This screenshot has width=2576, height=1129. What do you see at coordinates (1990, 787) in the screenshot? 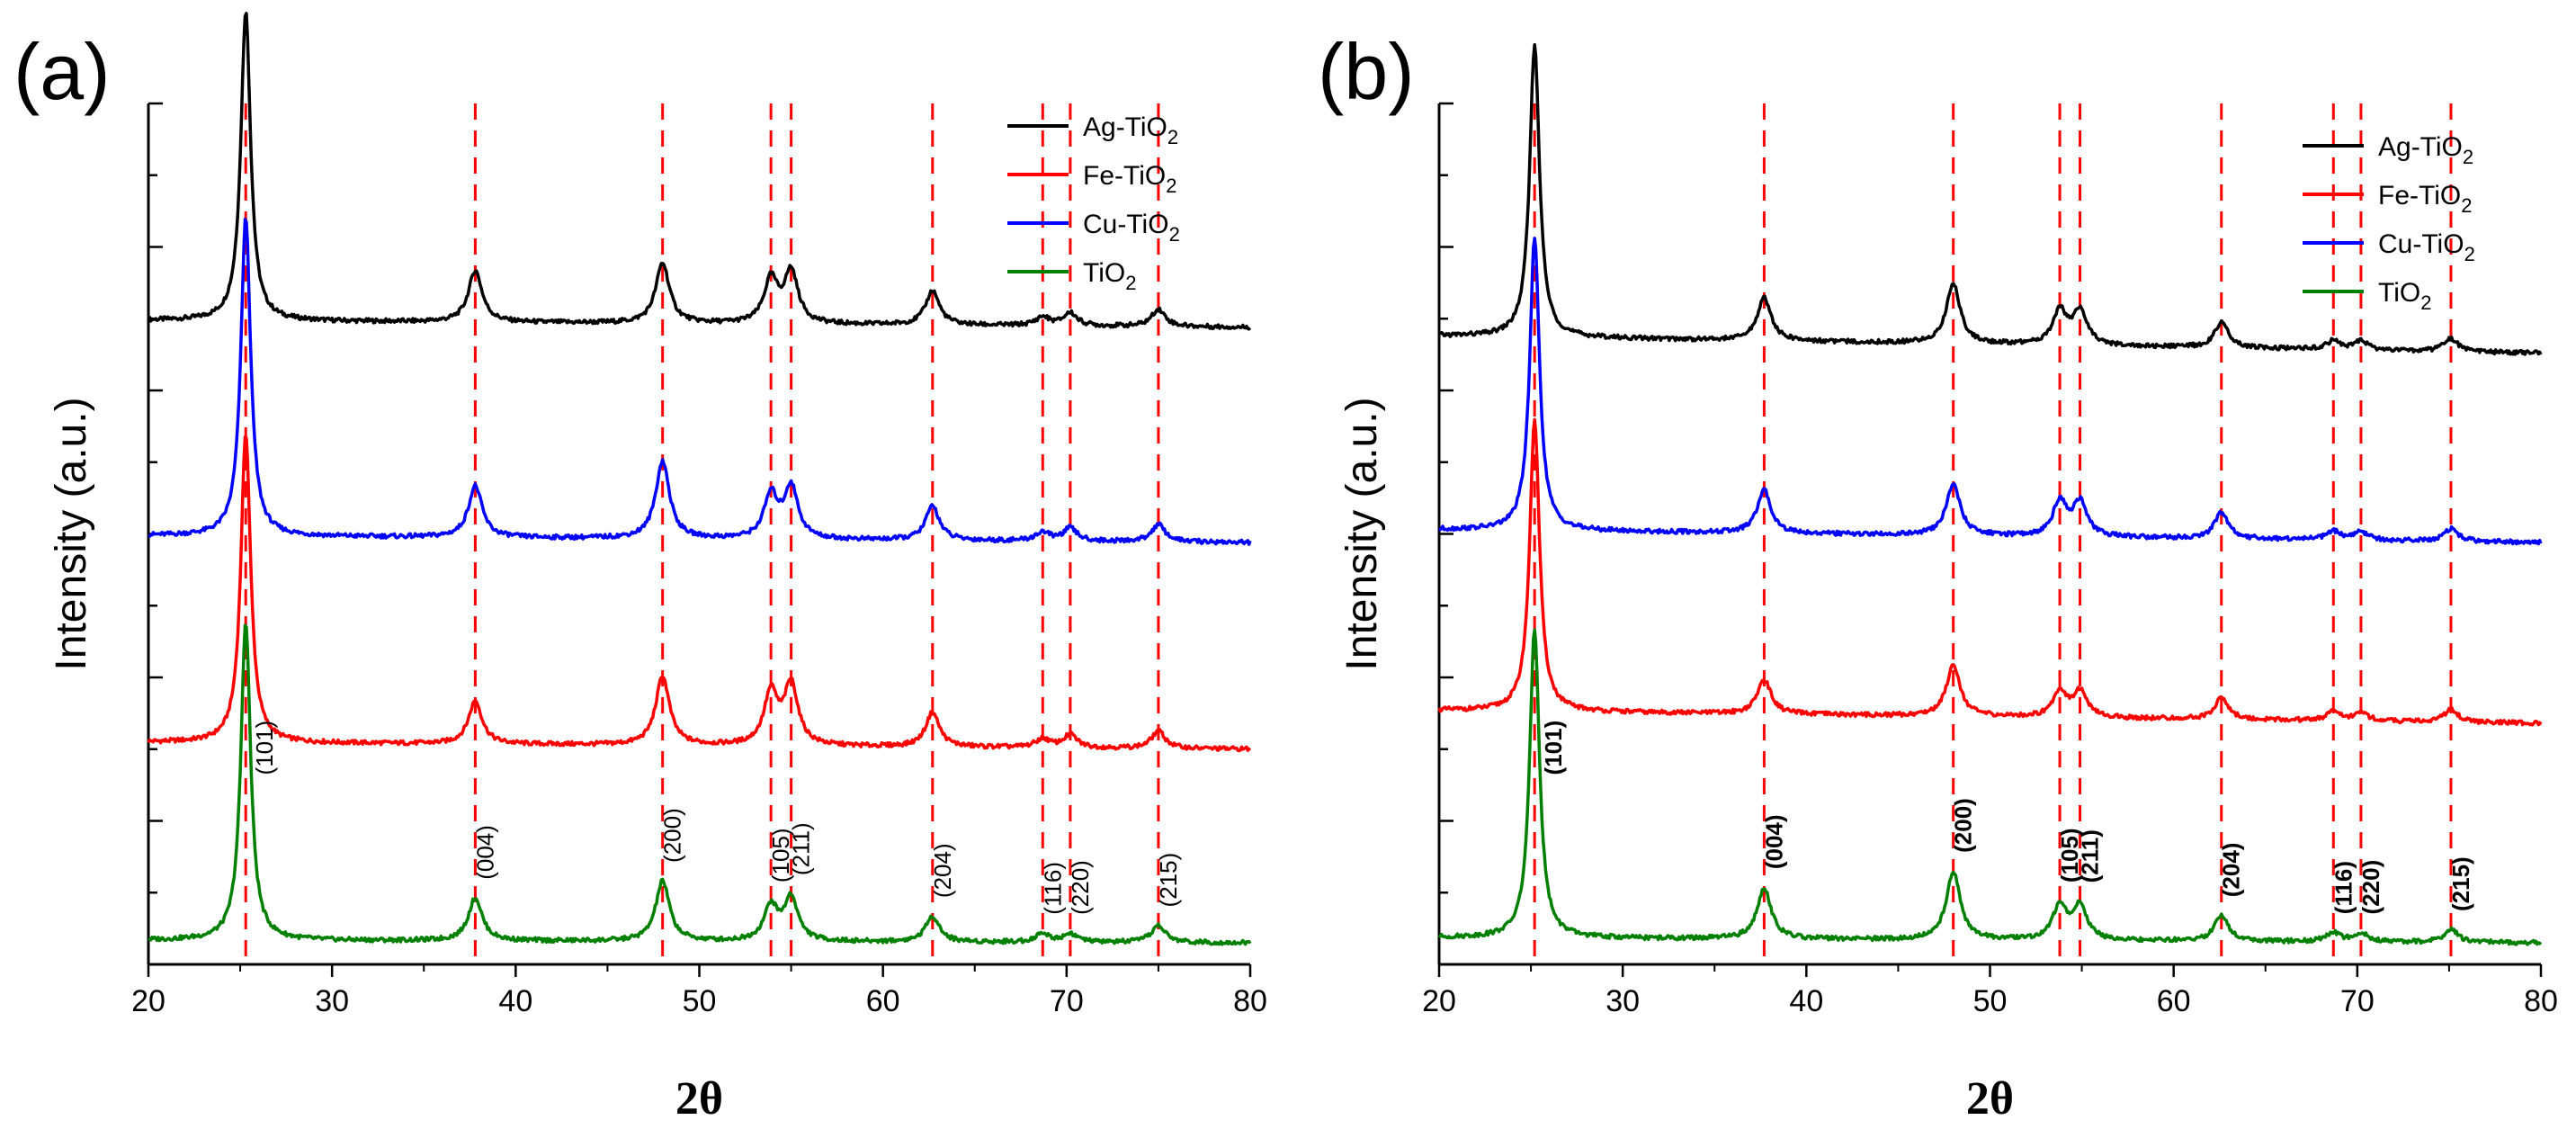
I see `panel-b-series-tio-line` at bounding box center [1990, 787].